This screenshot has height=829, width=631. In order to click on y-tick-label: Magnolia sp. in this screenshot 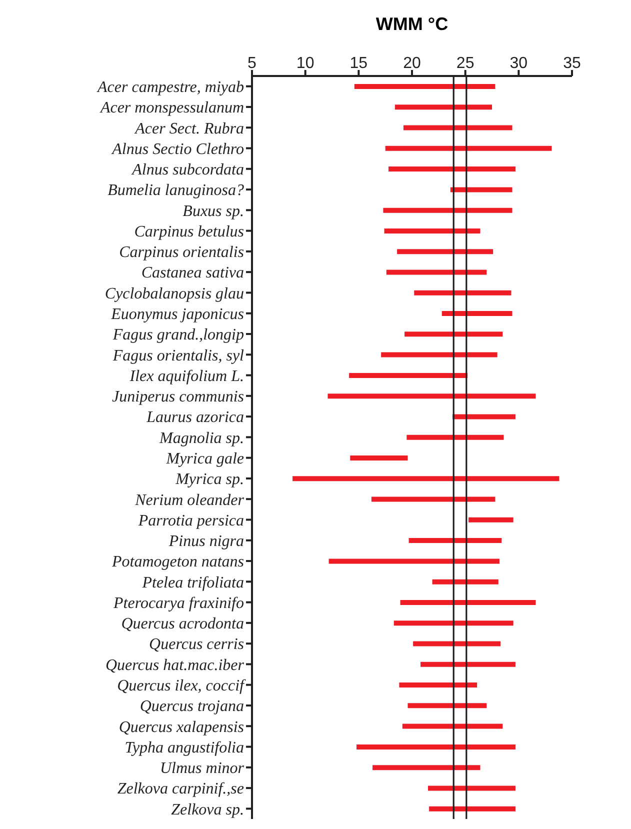, I will do `click(201, 438)`.